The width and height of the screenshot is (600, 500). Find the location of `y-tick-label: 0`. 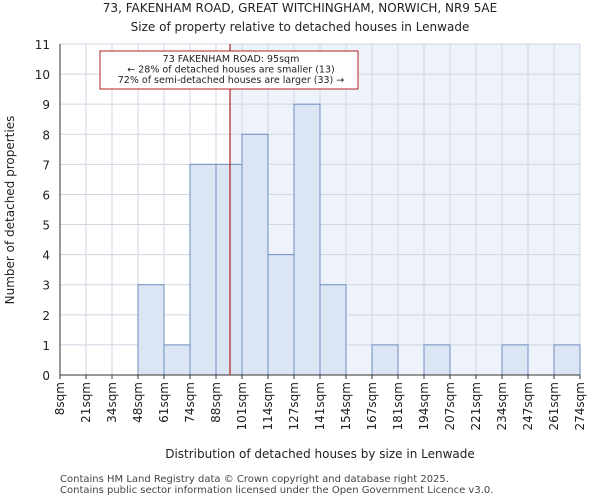

y-tick-label: 0 is located at coordinates (46, 376).